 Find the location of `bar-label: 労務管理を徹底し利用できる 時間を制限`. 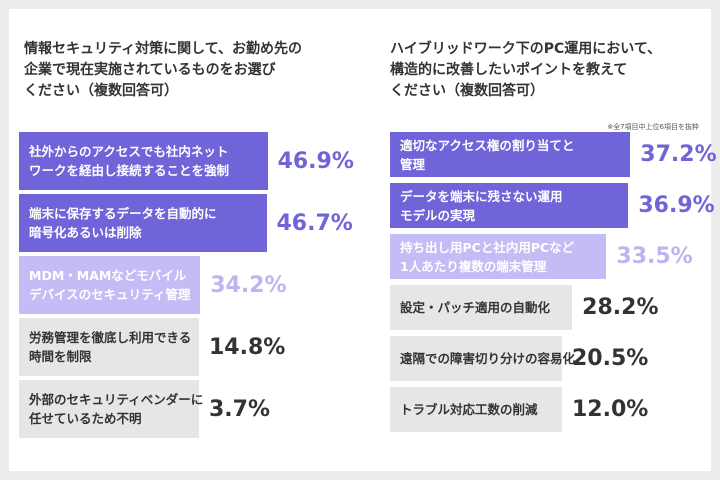

bar-label: 労務管理を徹底し利用できる 時間を制限 is located at coordinates (110, 347).